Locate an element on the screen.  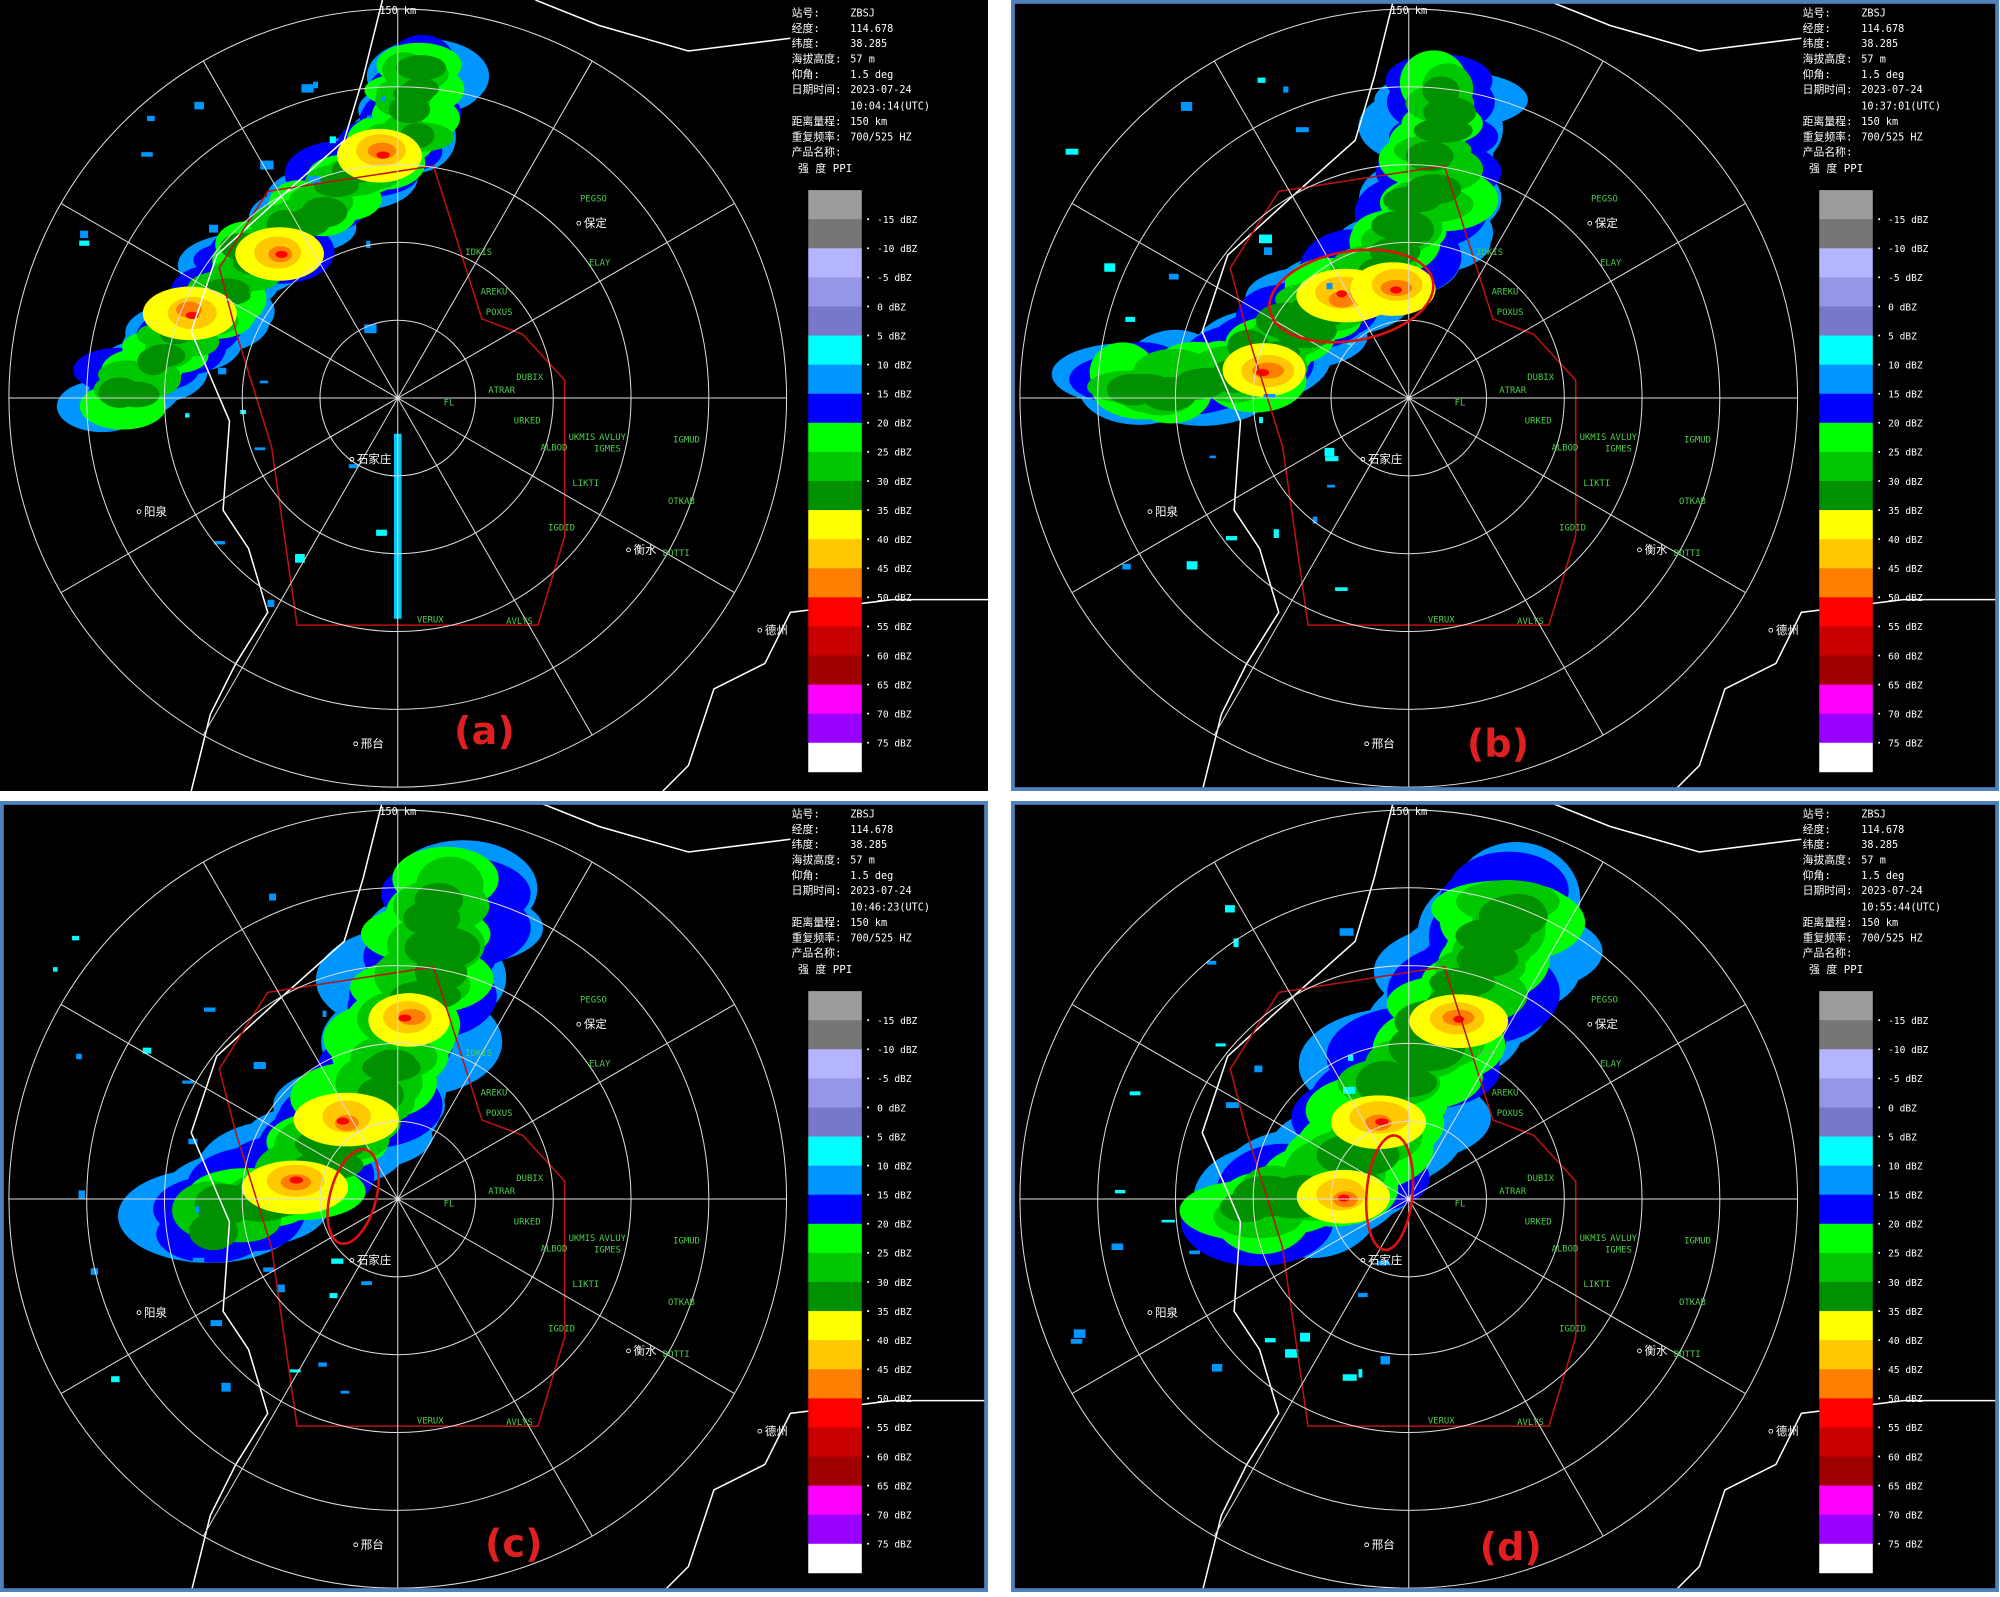
legend-label: -5 dBZ is located at coordinates (894, 278).